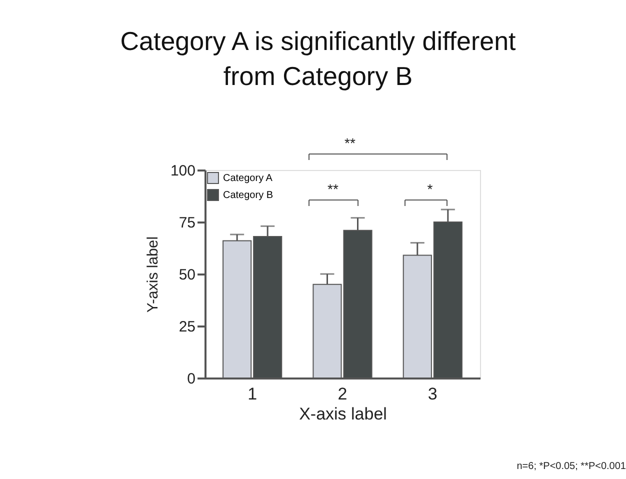  I want to click on chart-title: Category A is significantly different from Category B, so click(318, 58).